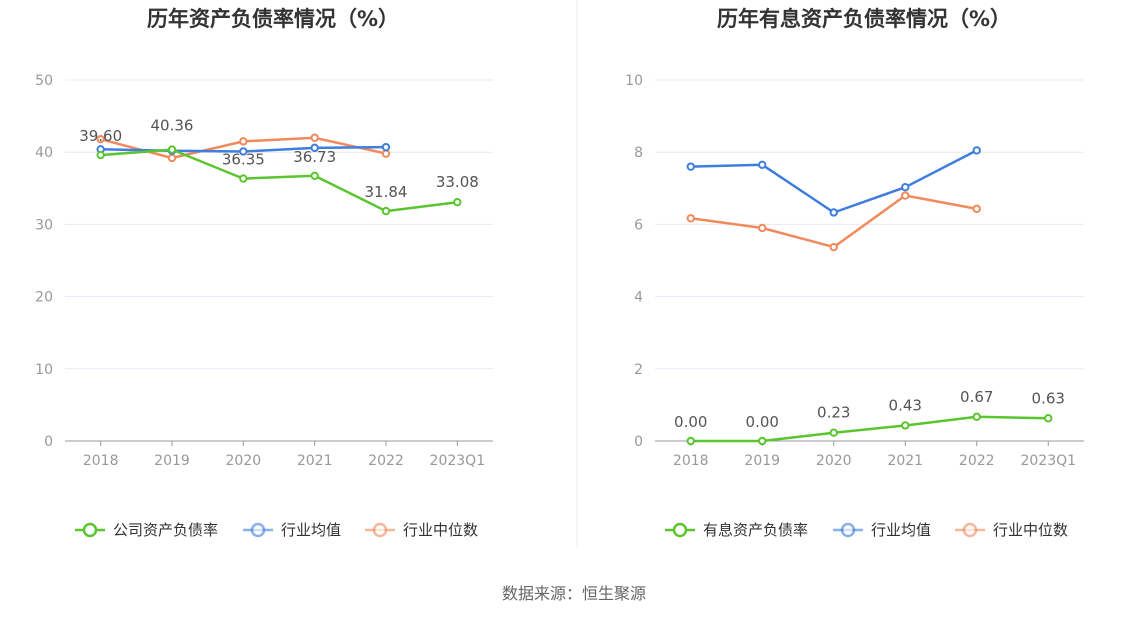  I want to click on data-label: 0.63, so click(1048, 398).